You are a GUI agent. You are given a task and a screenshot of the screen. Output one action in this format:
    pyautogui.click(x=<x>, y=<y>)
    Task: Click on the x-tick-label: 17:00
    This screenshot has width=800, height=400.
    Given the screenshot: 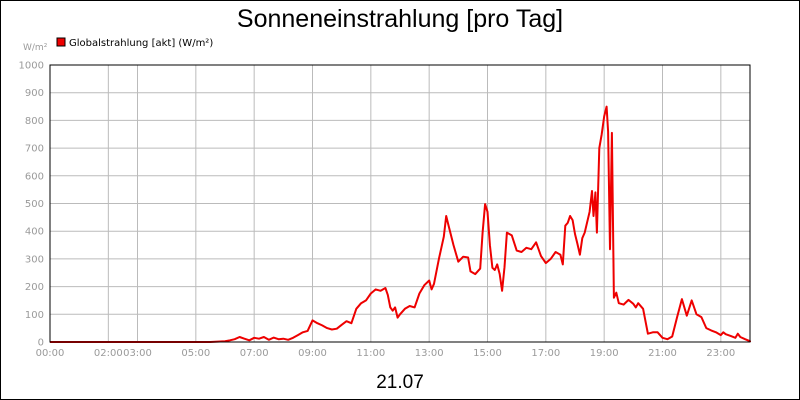 What is the action you would take?
    pyautogui.click(x=545, y=353)
    